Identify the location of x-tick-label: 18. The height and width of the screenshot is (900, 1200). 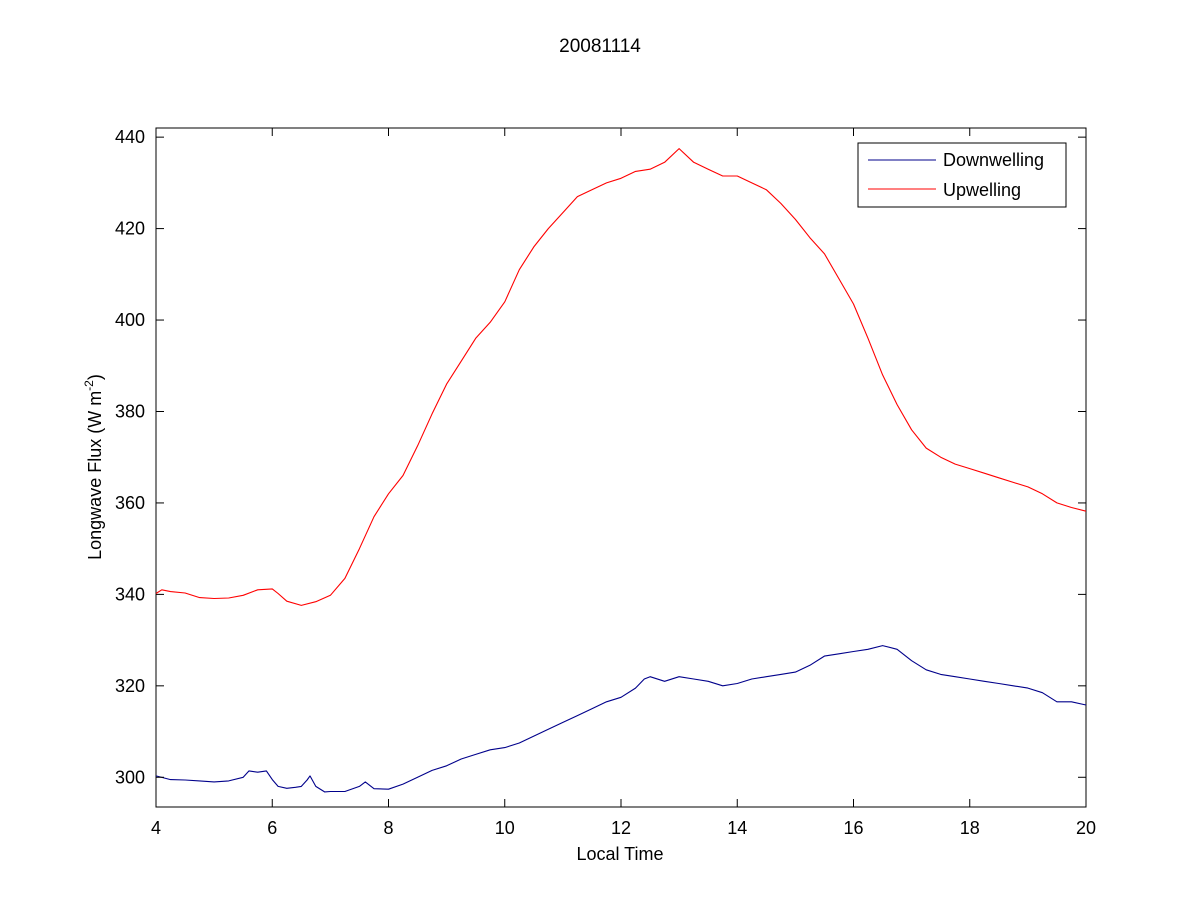
(970, 828).